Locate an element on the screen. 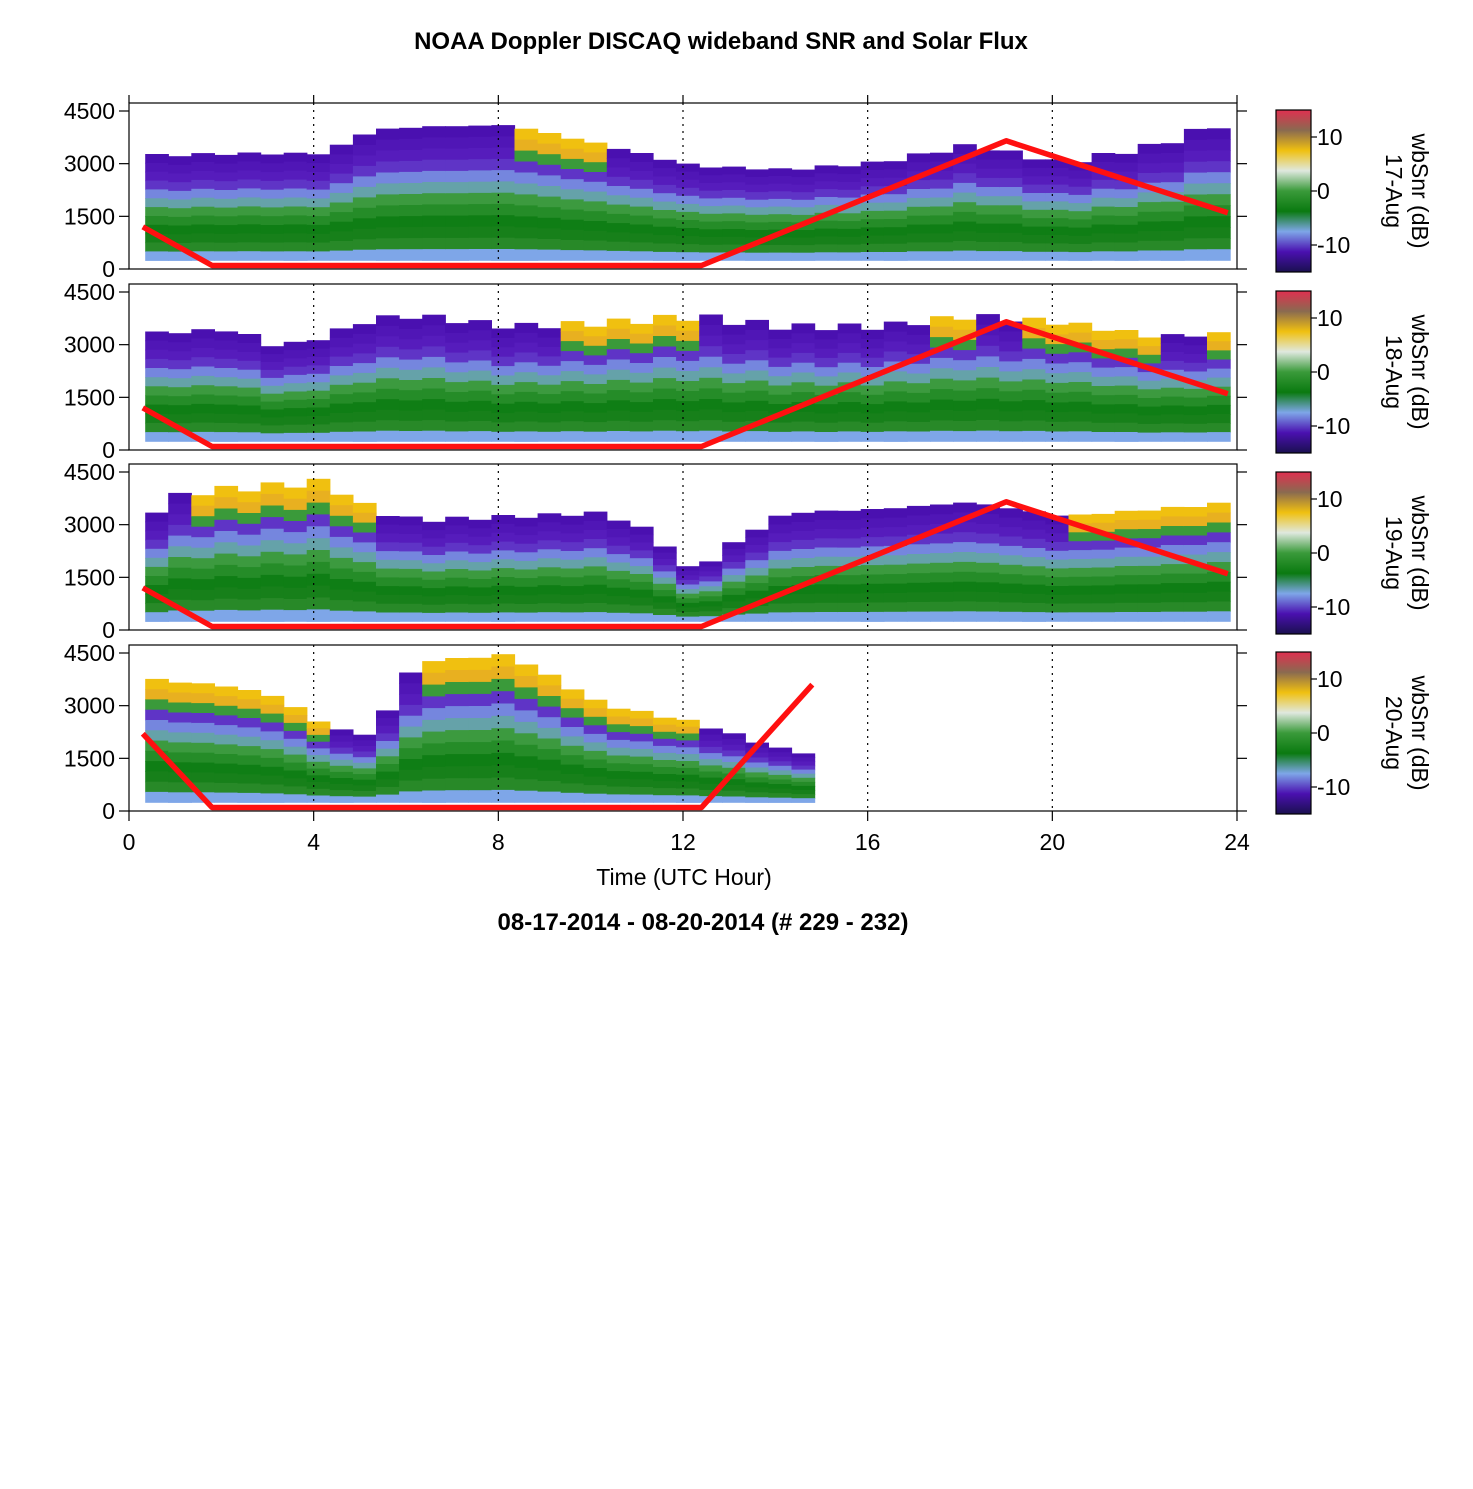 This screenshot has height=1489, width=1473. y-tick-label: 0 is located at coordinates (108, 811).